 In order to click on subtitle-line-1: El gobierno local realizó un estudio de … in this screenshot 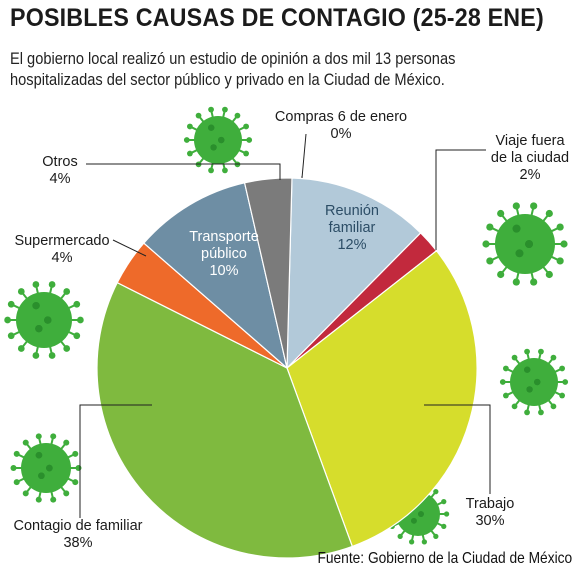, I will do `click(233, 58)`.